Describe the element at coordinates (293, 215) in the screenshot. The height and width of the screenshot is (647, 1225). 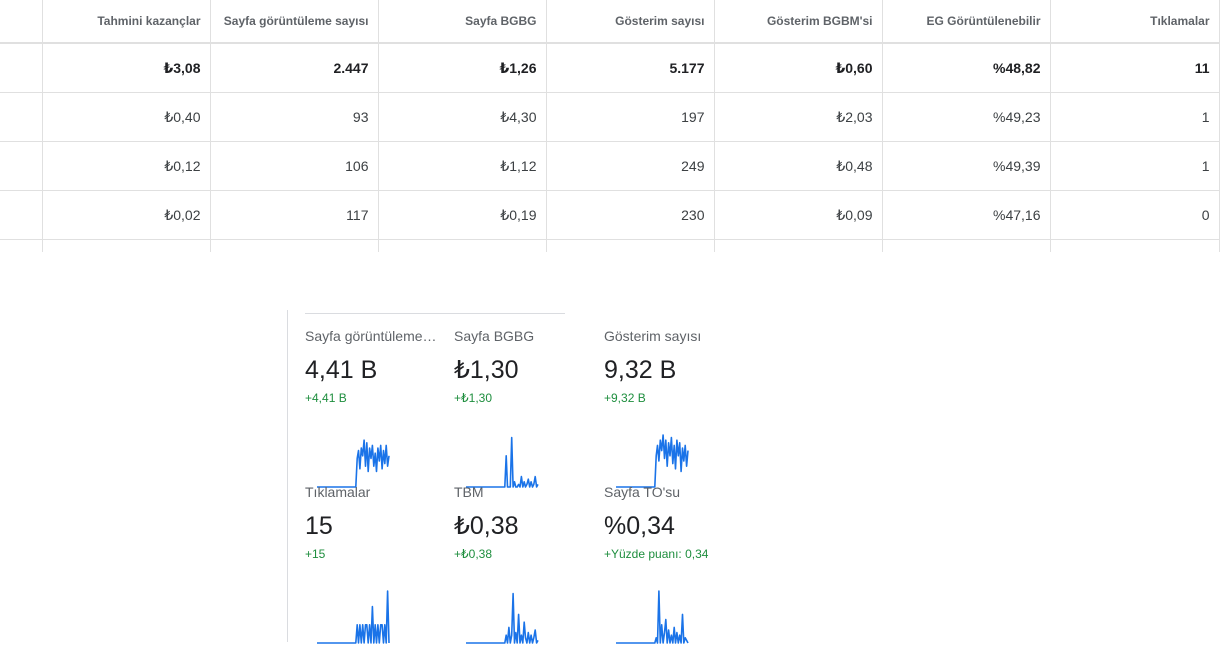
I see `table-cell: 117` at that location.